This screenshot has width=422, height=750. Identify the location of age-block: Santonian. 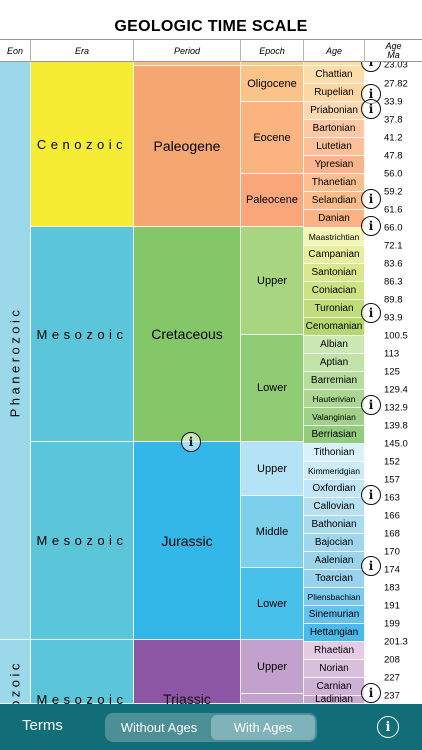
(334, 273).